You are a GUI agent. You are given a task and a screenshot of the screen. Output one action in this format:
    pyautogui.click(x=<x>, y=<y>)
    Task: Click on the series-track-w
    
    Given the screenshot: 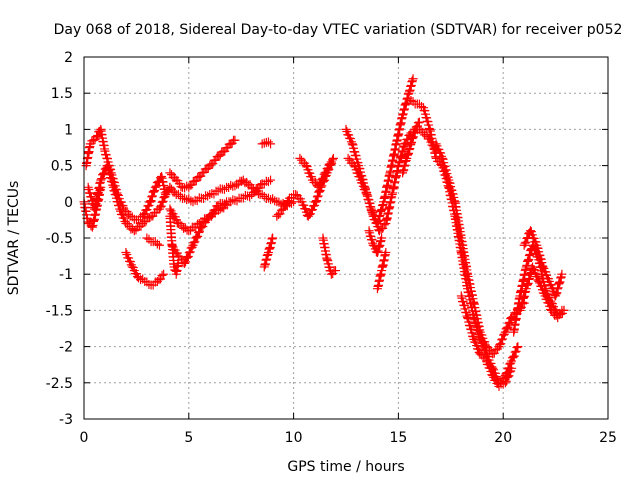 What is the action you would take?
    pyautogui.click(x=486, y=341)
    